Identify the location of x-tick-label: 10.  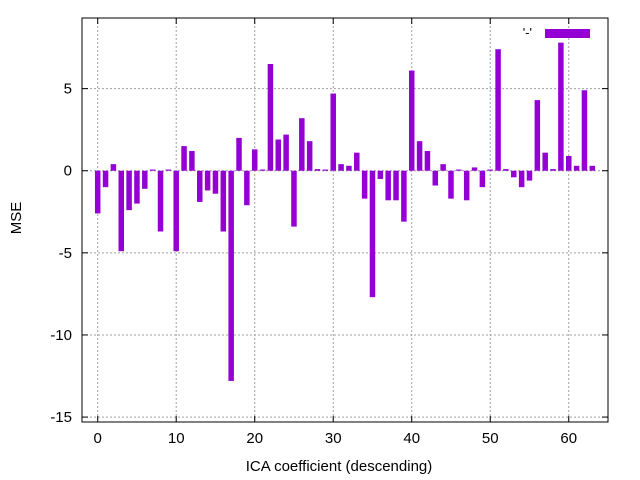
(176, 438).